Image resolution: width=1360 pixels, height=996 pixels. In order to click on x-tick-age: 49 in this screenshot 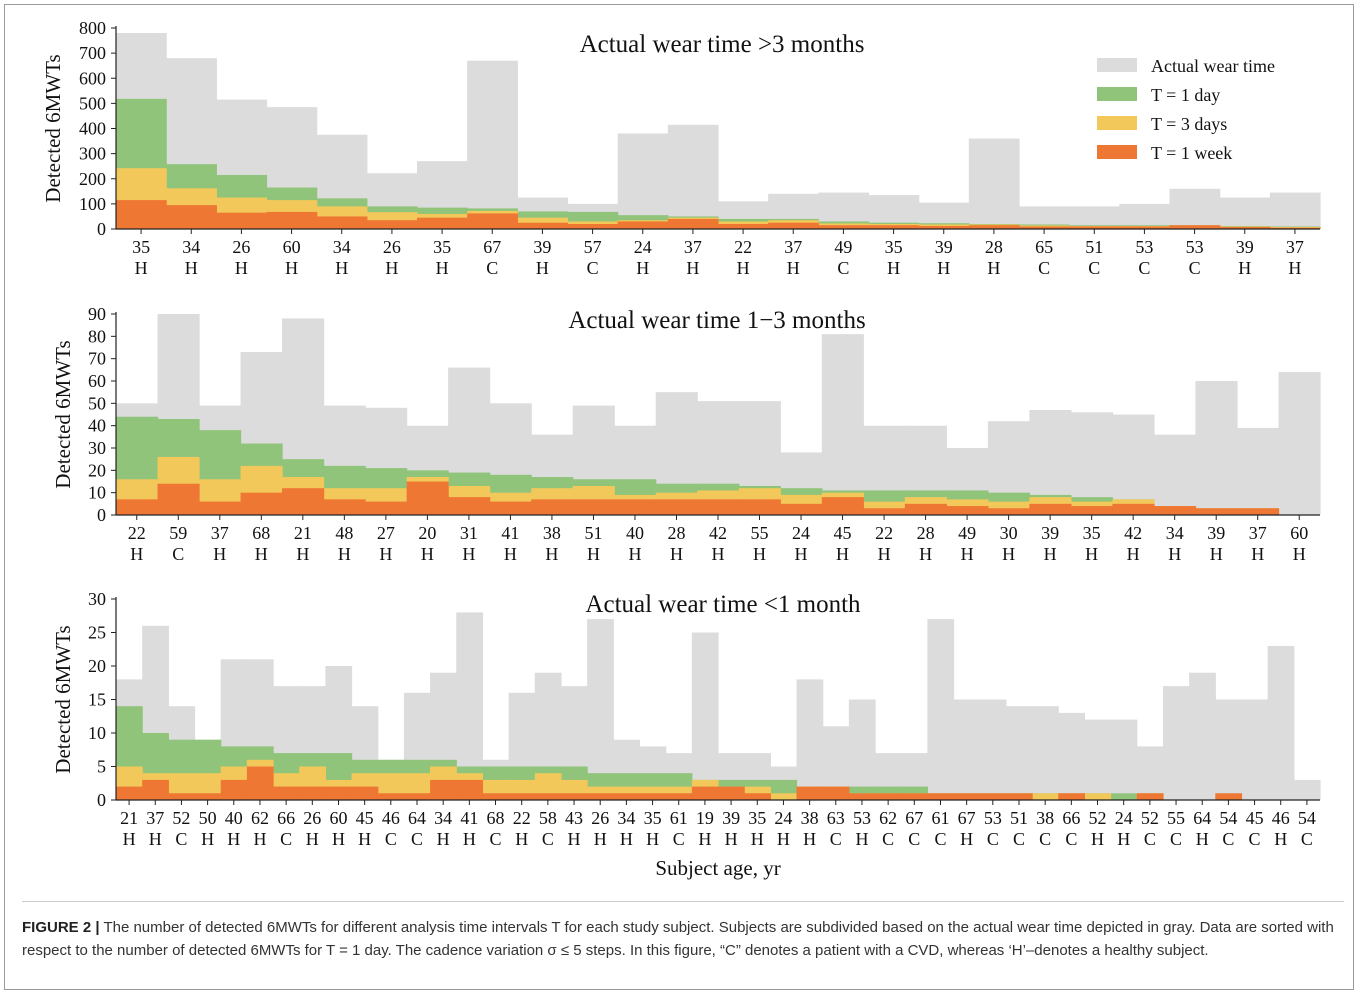, I will do `click(843, 247)`.